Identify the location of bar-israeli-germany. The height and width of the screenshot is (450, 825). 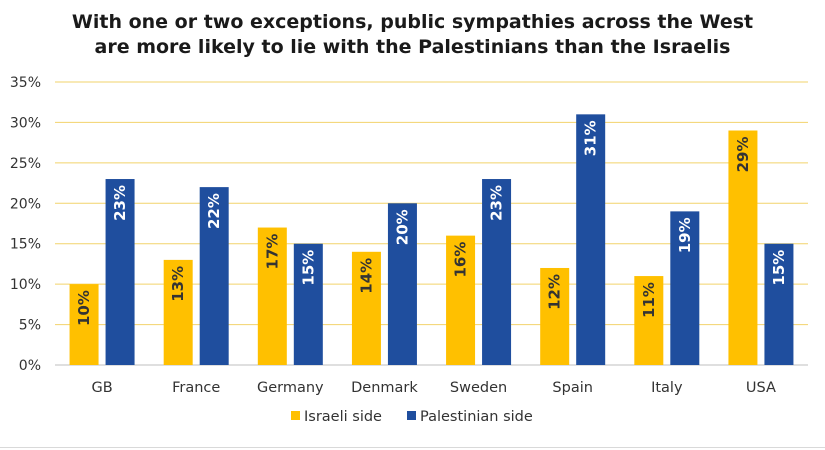
(272, 296).